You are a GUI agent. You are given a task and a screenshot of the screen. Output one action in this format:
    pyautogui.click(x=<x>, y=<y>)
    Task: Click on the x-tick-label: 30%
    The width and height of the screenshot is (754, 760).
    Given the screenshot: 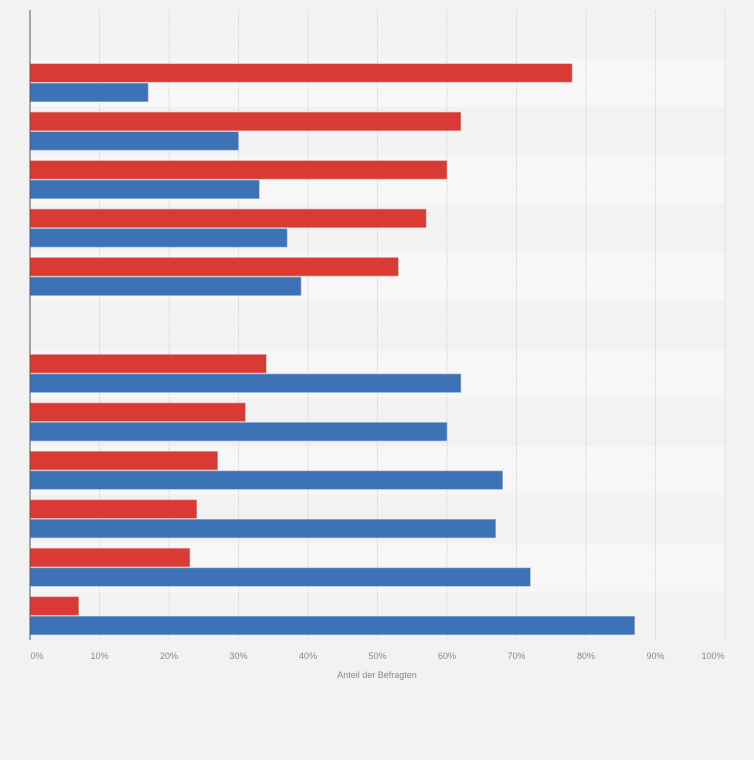 What is the action you would take?
    pyautogui.click(x=238, y=656)
    